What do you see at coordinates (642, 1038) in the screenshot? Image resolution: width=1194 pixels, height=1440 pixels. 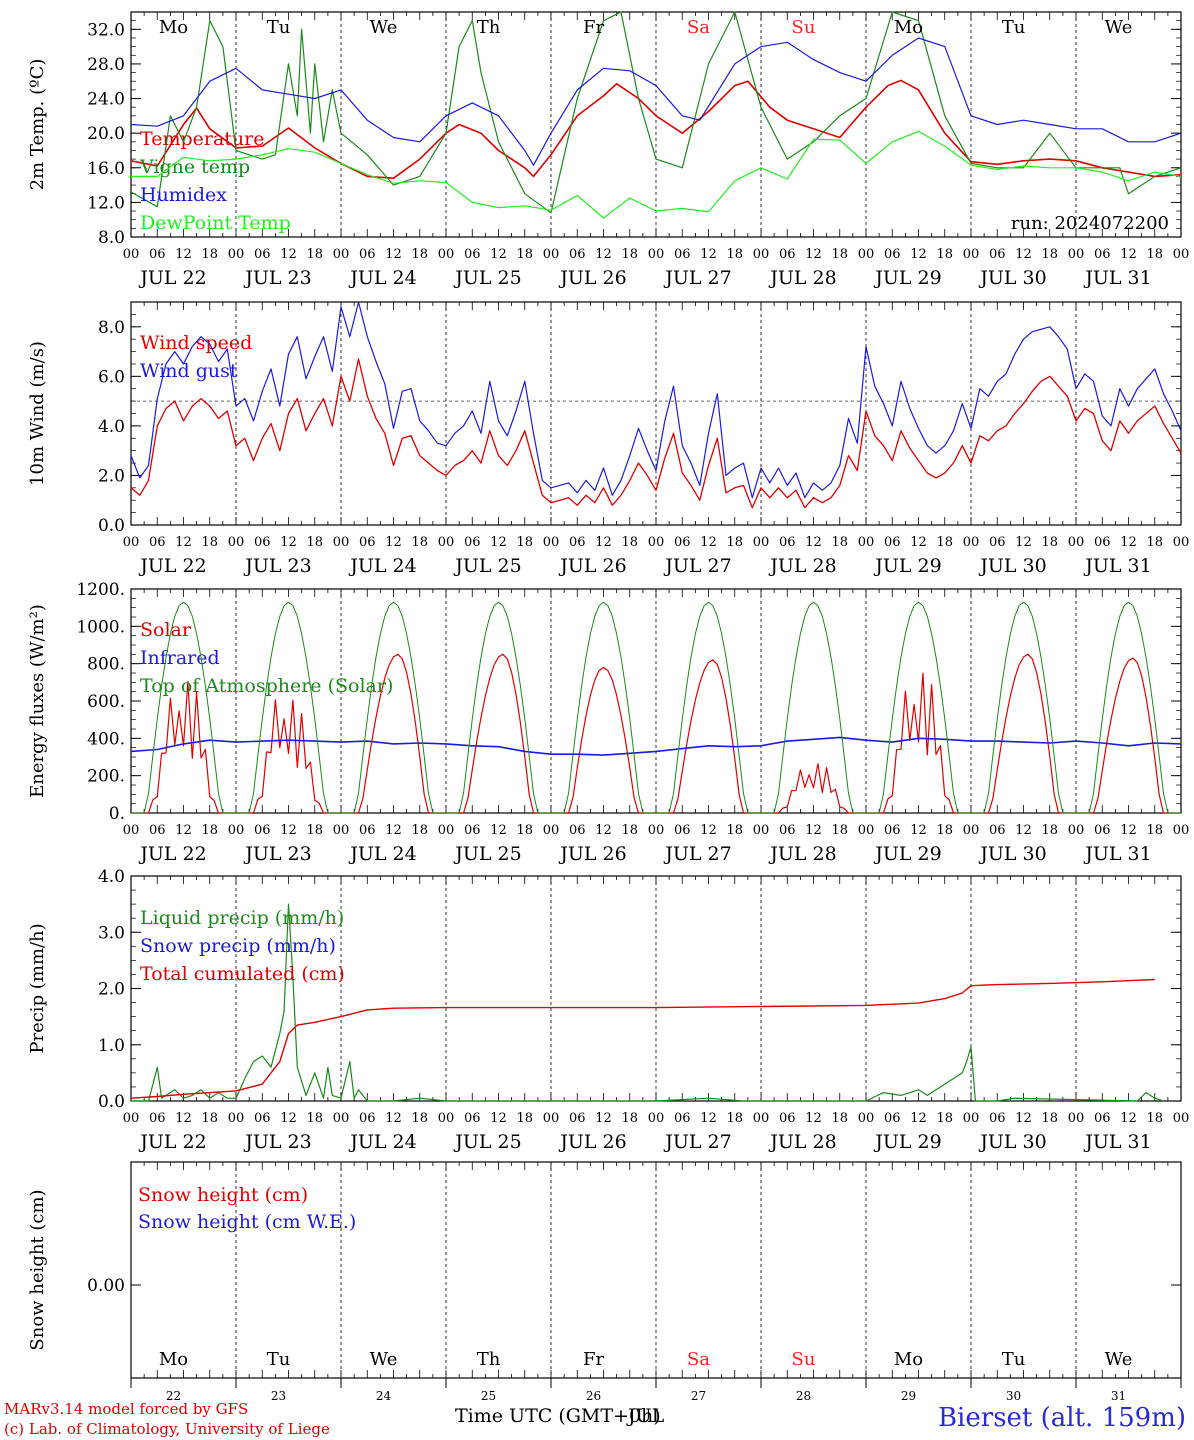 I see `series-line-total-cumulated-cm-` at bounding box center [642, 1038].